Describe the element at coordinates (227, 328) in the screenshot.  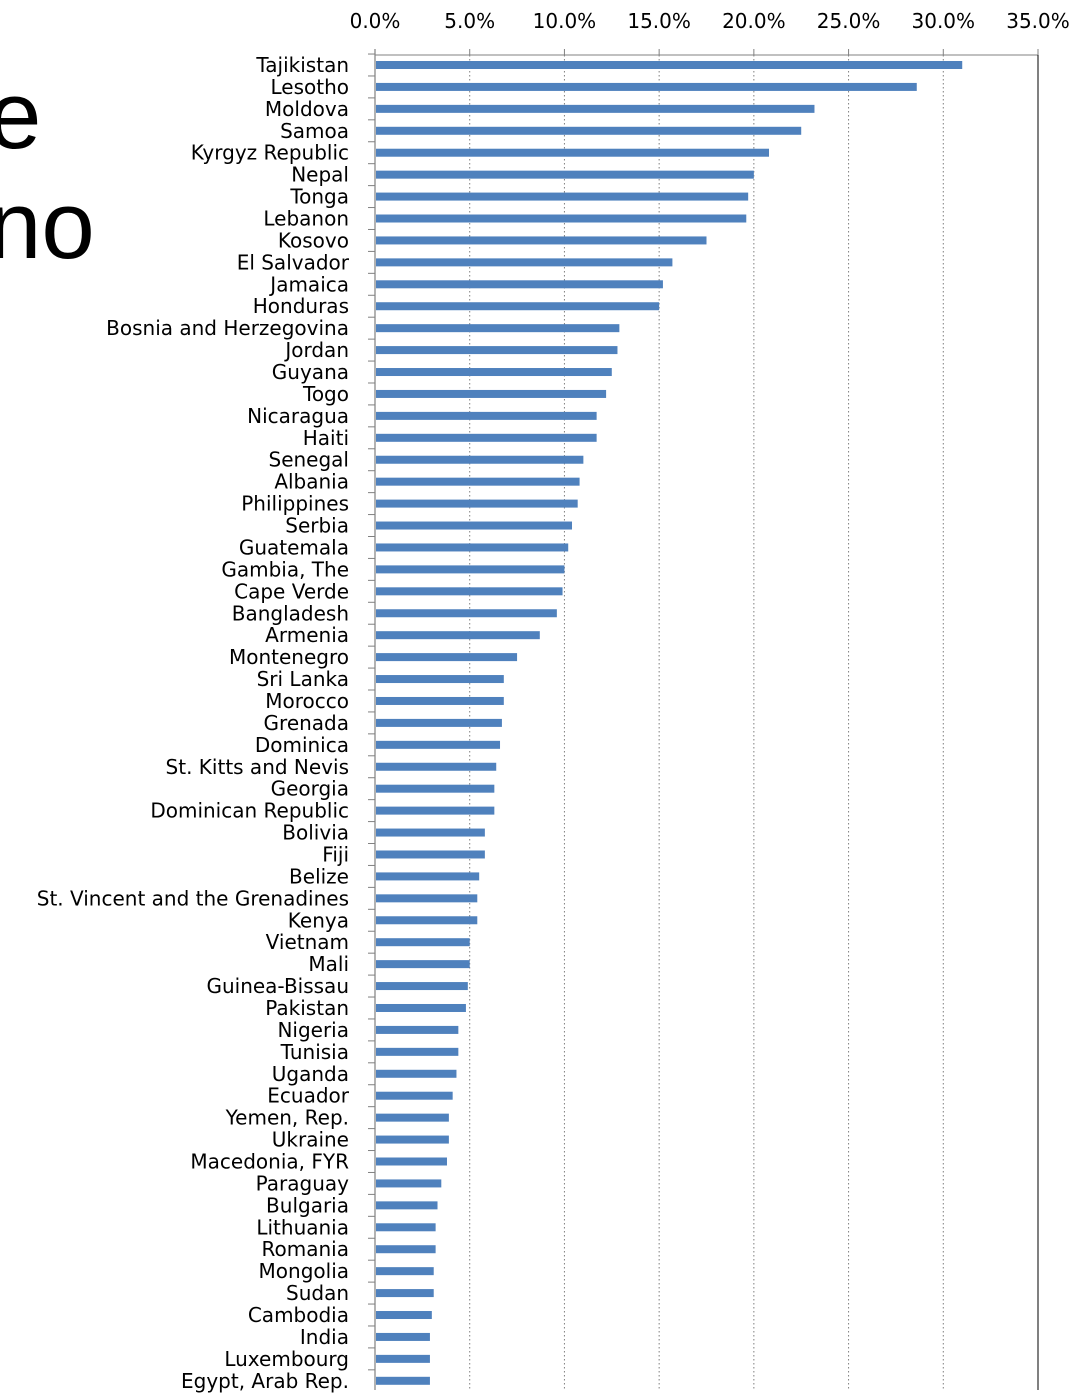
I see `category-label: Bosnia and Herzegovina` at that location.